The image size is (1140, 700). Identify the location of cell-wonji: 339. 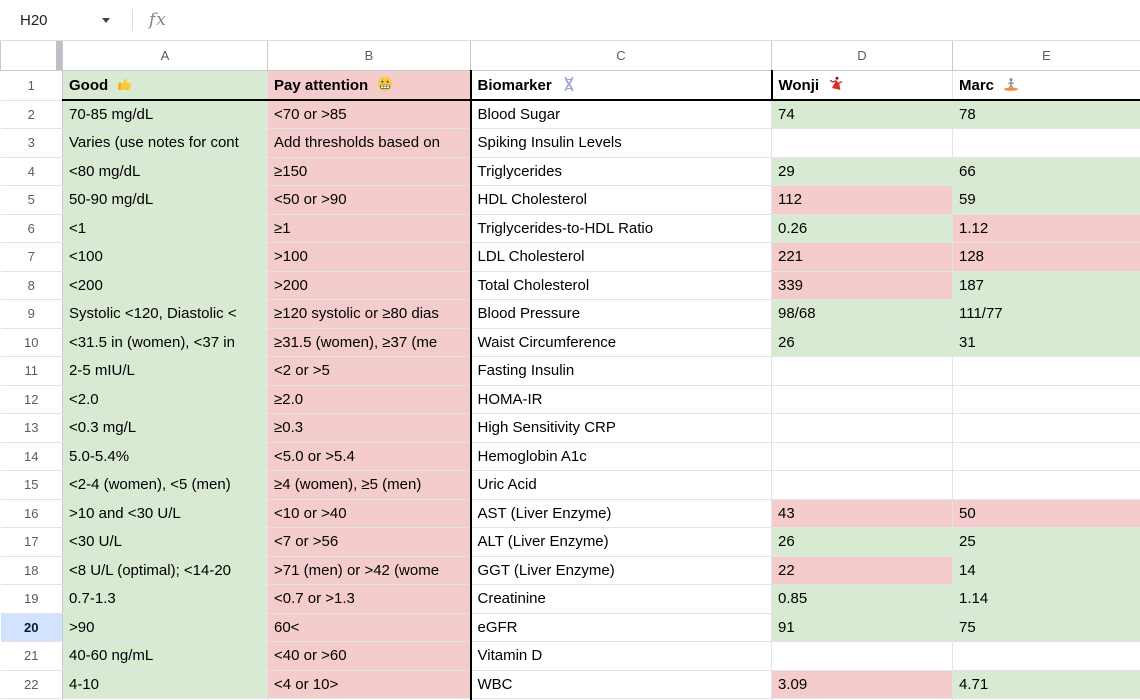
(862, 285).